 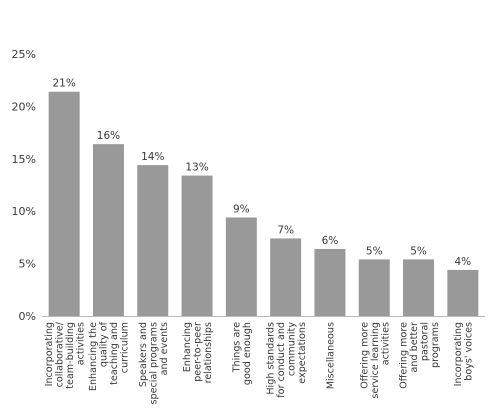 I want to click on data-label: 7%, so click(x=285, y=230).